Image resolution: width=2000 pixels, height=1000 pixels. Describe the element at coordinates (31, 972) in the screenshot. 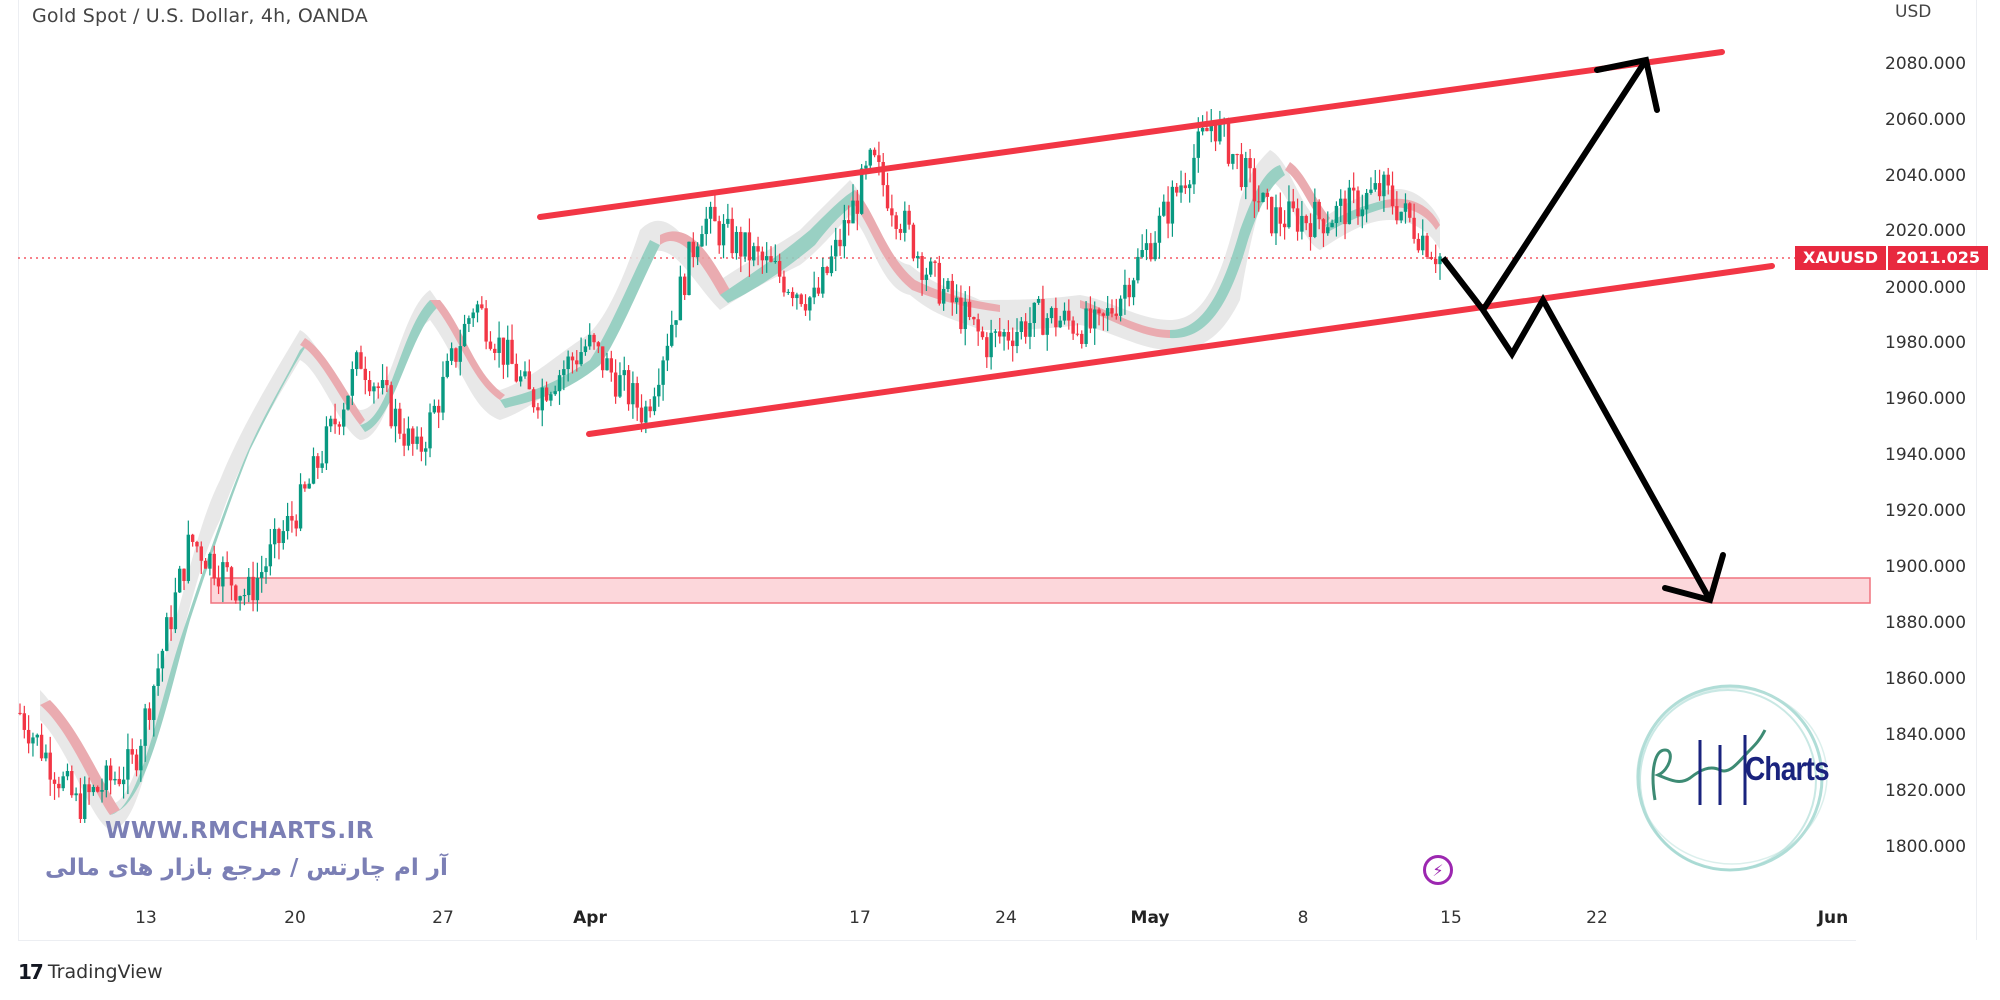

I see `tradingview-logo-icon: 17` at that location.